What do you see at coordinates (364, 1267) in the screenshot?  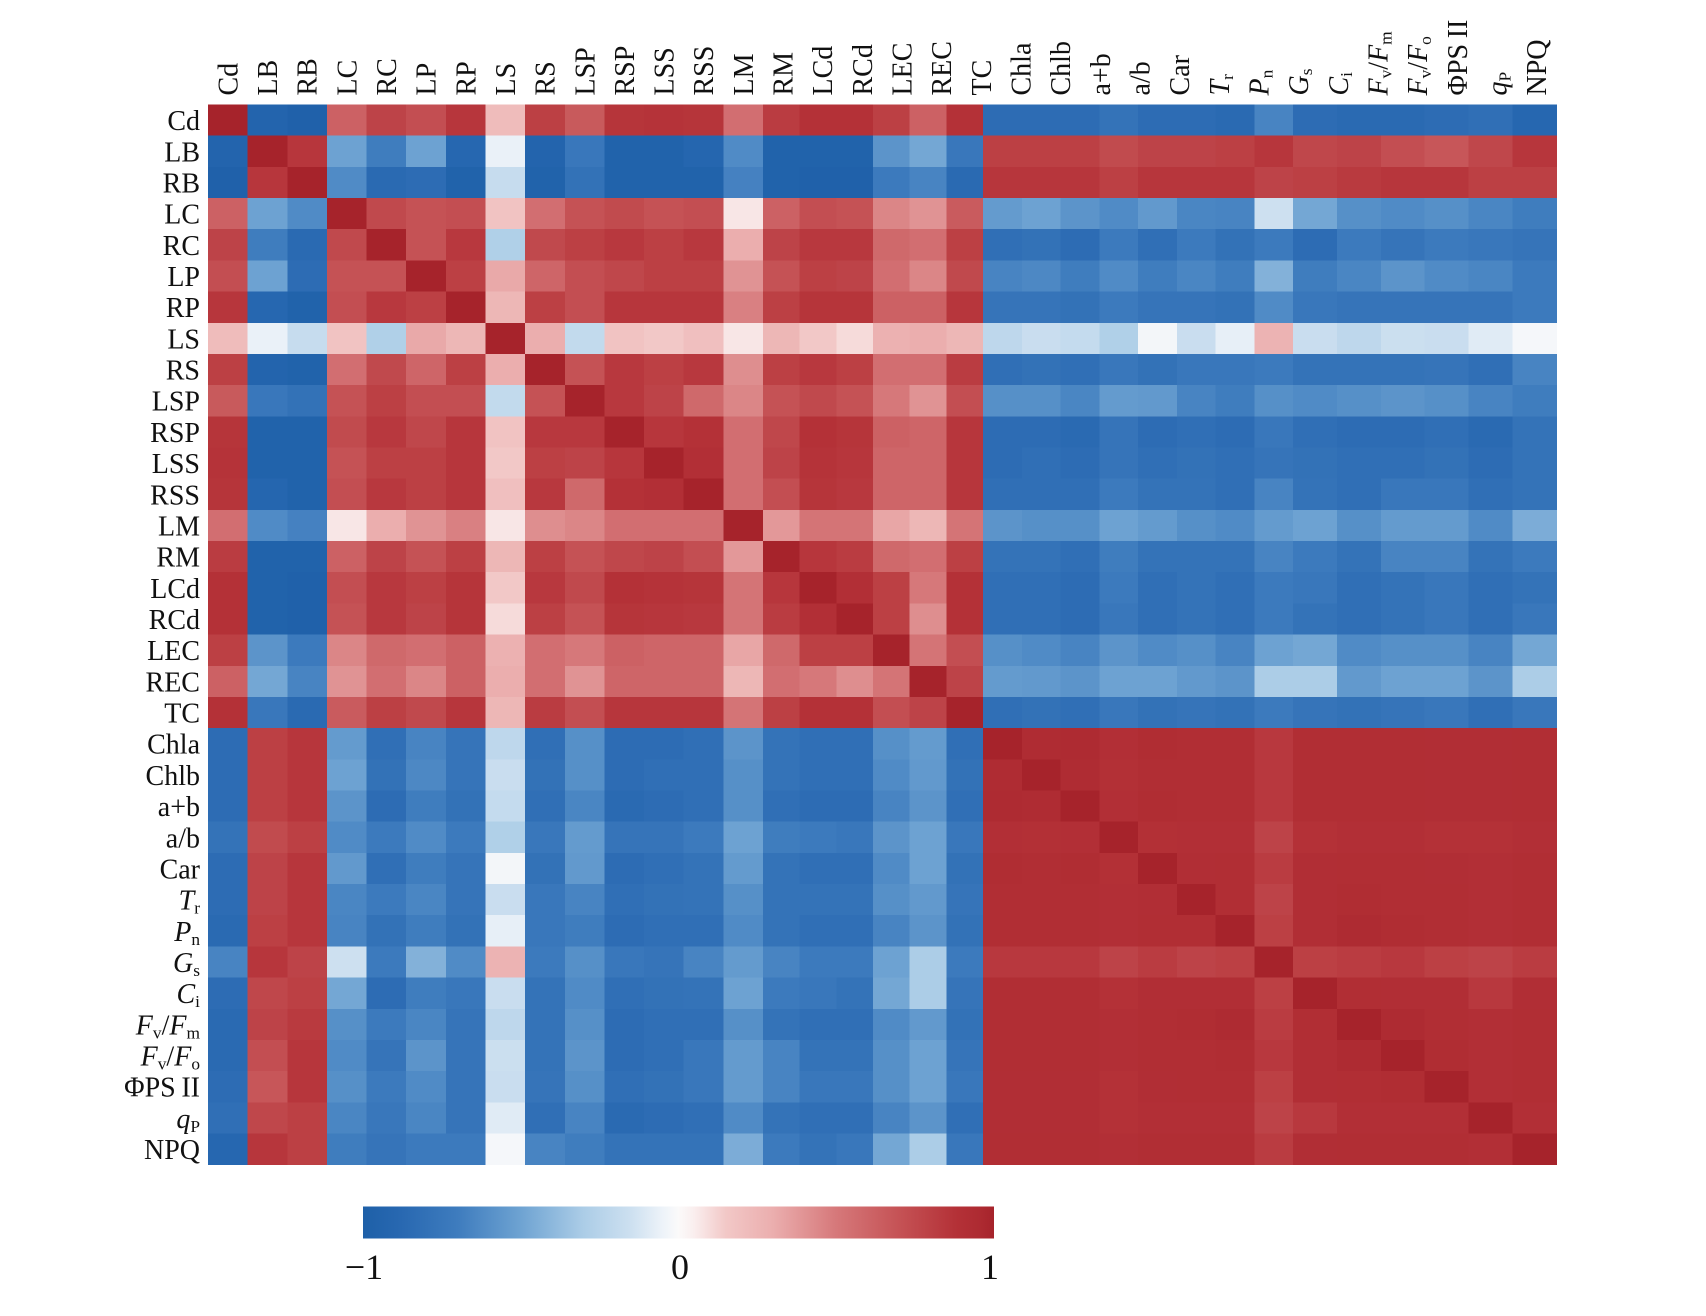 I see `svg-text: −1` at bounding box center [364, 1267].